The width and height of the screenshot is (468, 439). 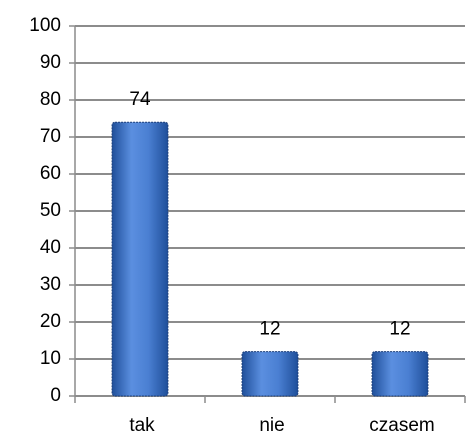 What do you see at coordinates (45, 25) in the screenshot?
I see `y-tick-label: 100` at bounding box center [45, 25].